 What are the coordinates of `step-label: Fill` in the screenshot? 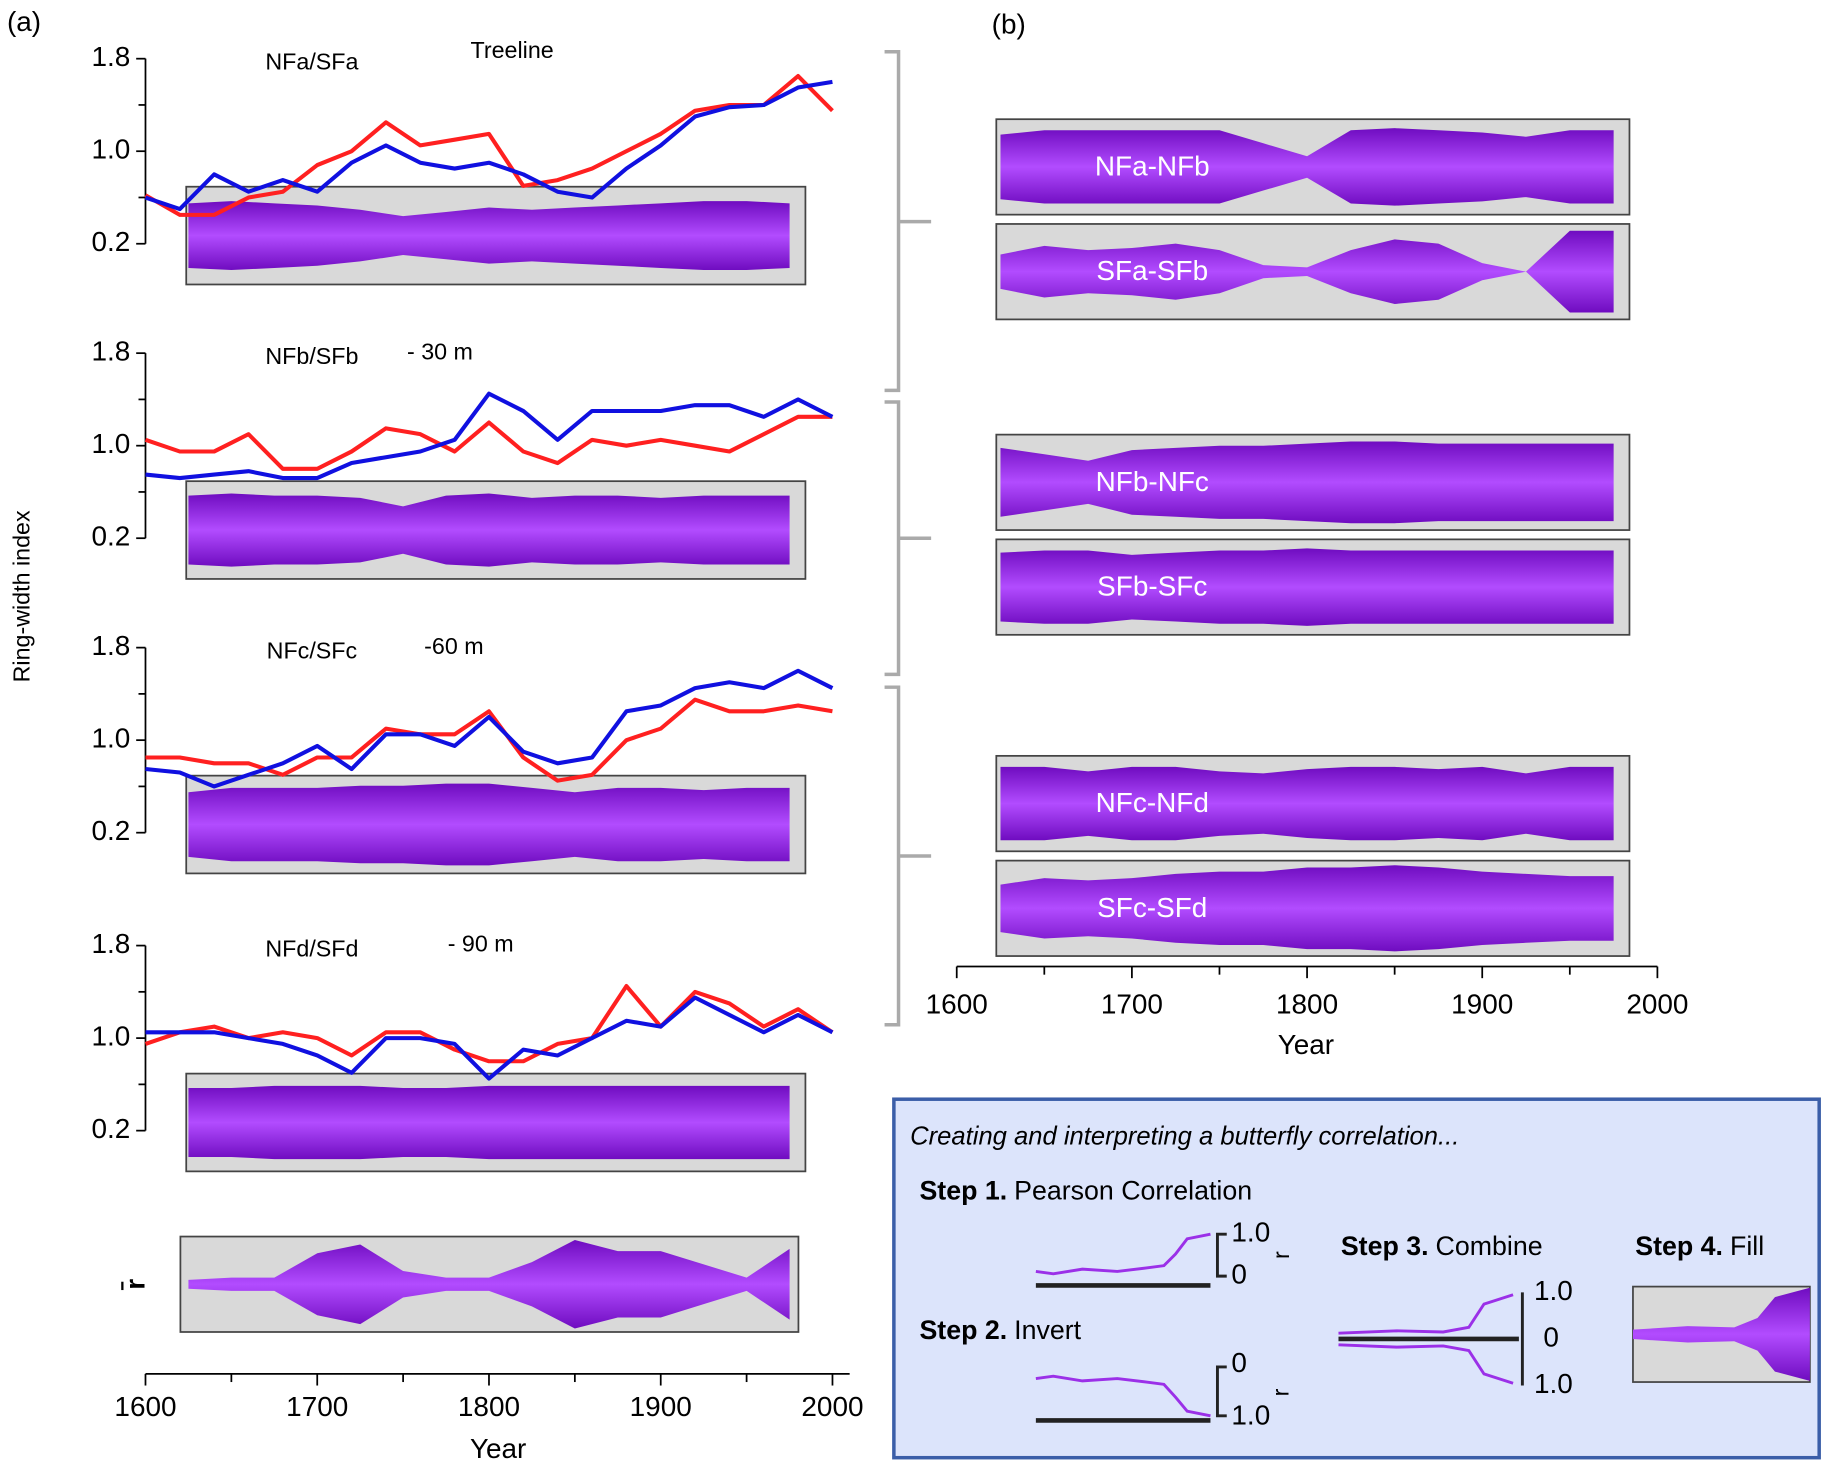 It's located at (1747, 1246).